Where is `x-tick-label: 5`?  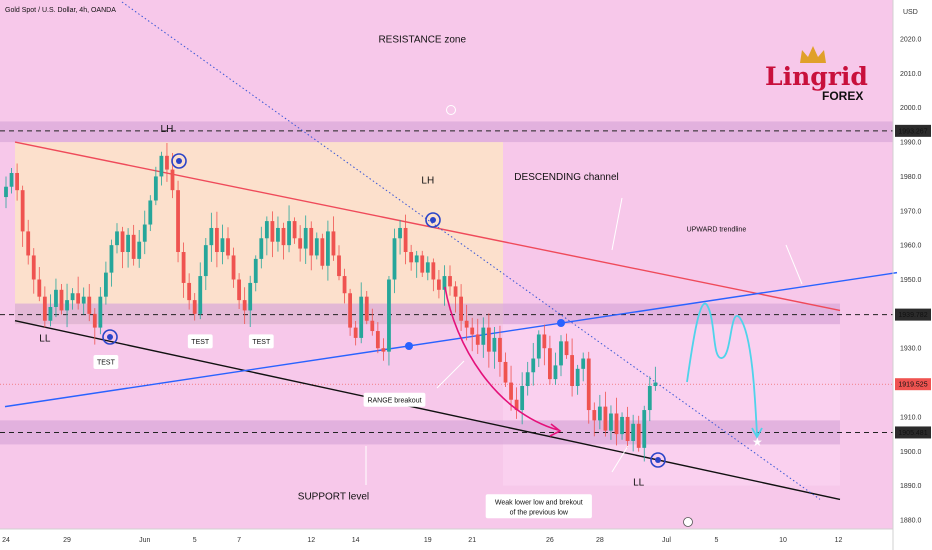
x-tick-label: 5 is located at coordinates (716, 540).